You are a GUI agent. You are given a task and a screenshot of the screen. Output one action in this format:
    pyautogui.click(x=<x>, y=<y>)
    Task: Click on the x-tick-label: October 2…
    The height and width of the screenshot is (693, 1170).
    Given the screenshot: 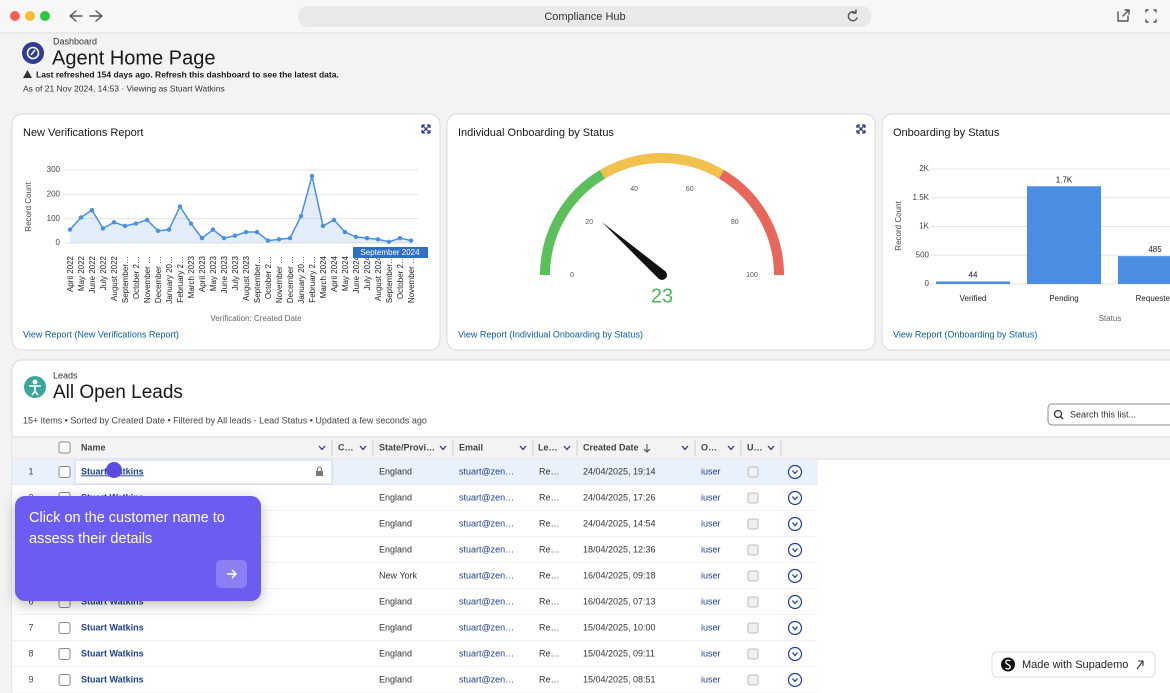 What is the action you would take?
    pyautogui.click(x=136, y=277)
    